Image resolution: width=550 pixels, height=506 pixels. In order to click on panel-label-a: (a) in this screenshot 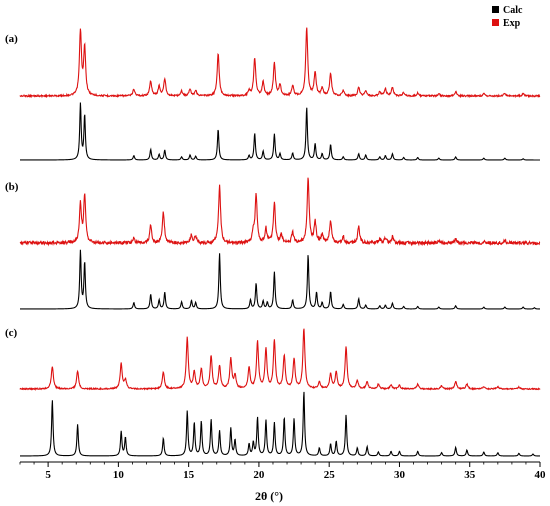, I will do `click(11, 39)`.